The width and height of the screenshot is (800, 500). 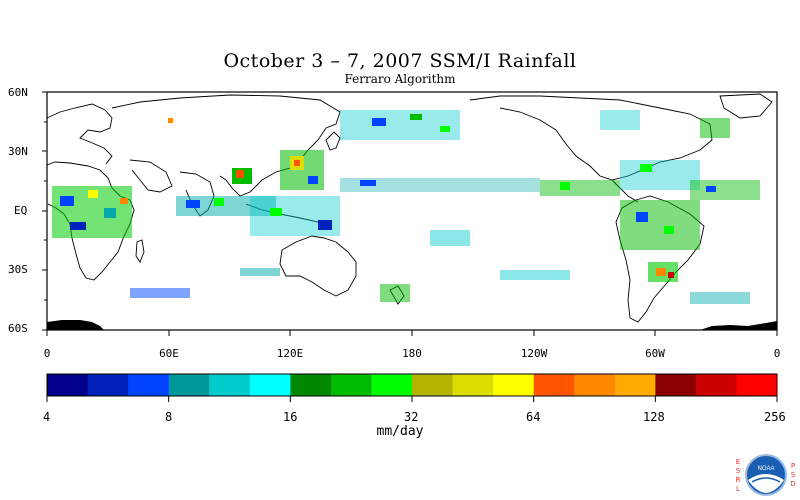 What do you see at coordinates (169, 417) in the screenshot?
I see `colorbar-tick-8: 8` at bounding box center [169, 417].